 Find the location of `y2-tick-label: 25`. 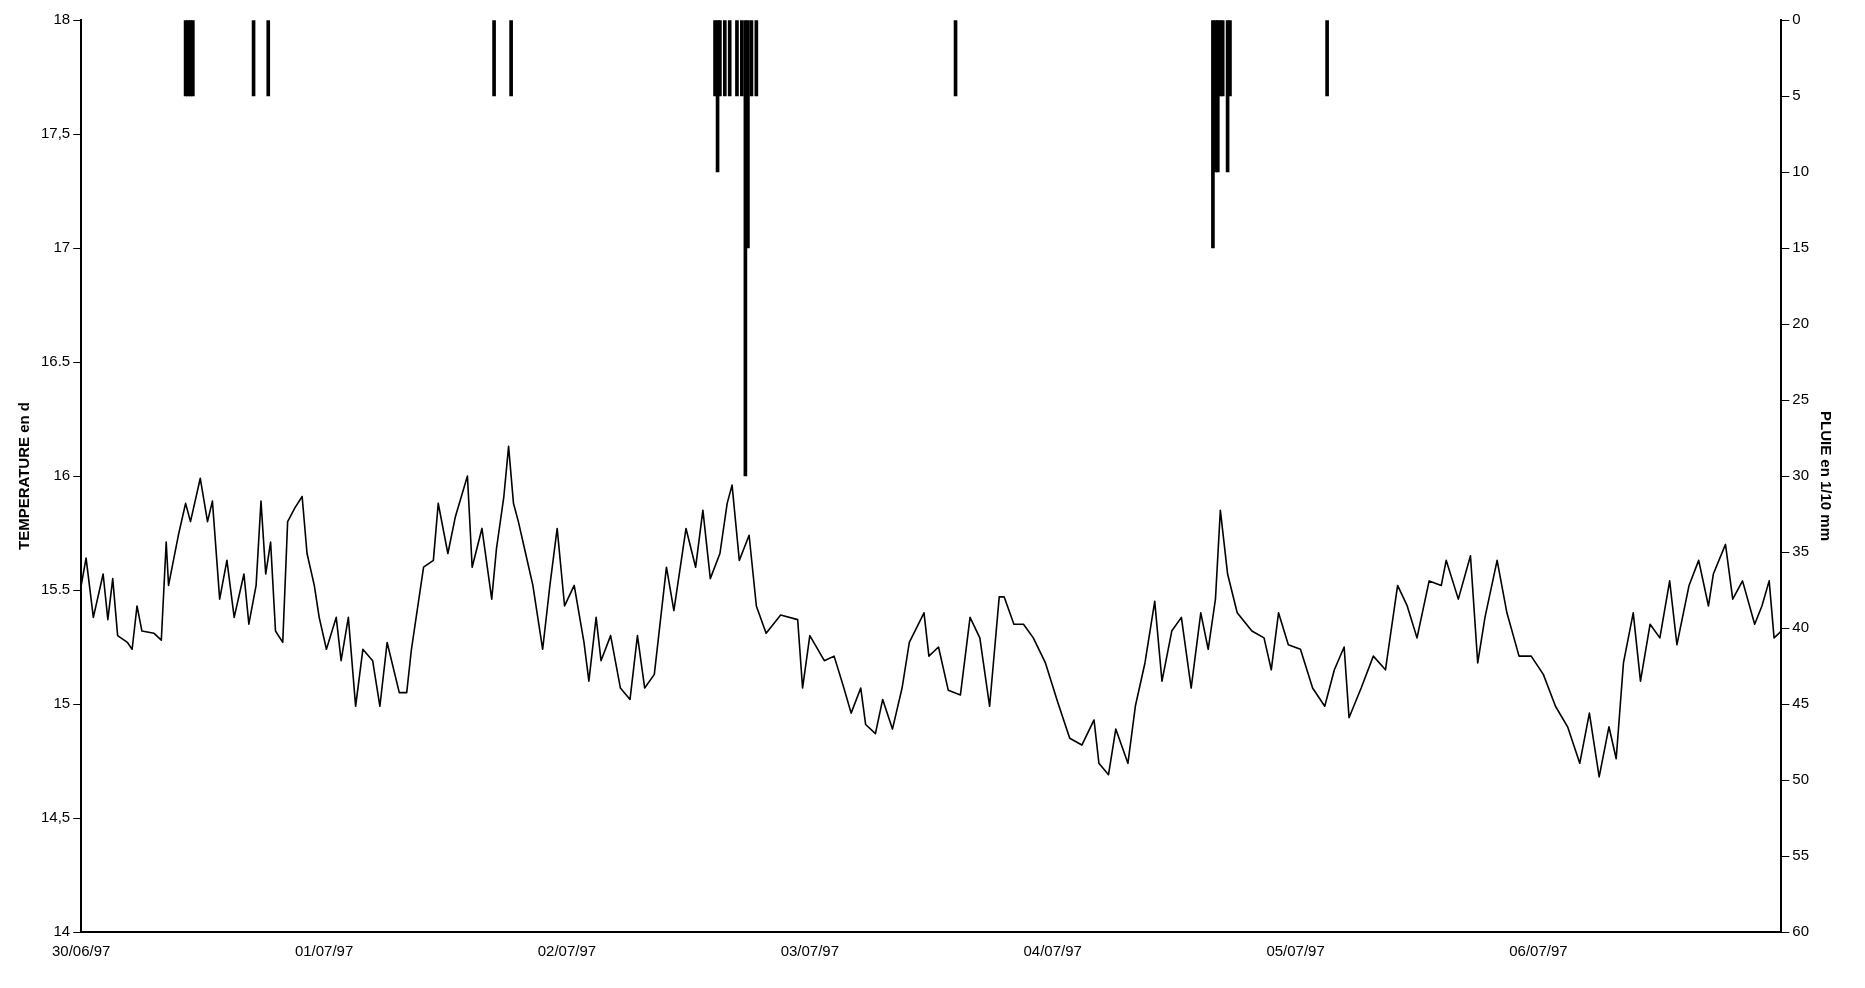

y2-tick-label: 25 is located at coordinates (1800, 399).